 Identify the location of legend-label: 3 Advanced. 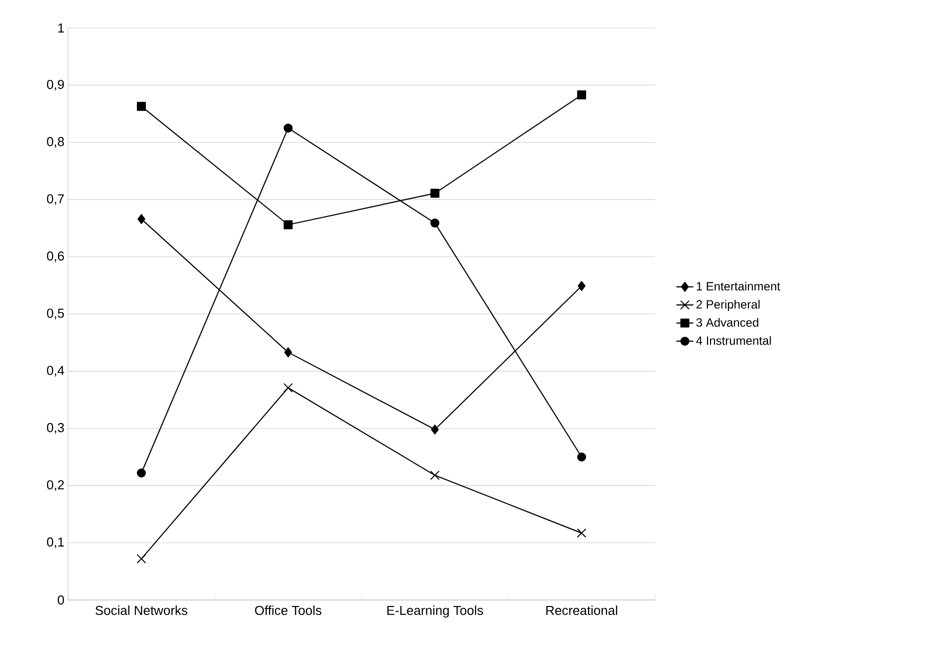
(727, 322).